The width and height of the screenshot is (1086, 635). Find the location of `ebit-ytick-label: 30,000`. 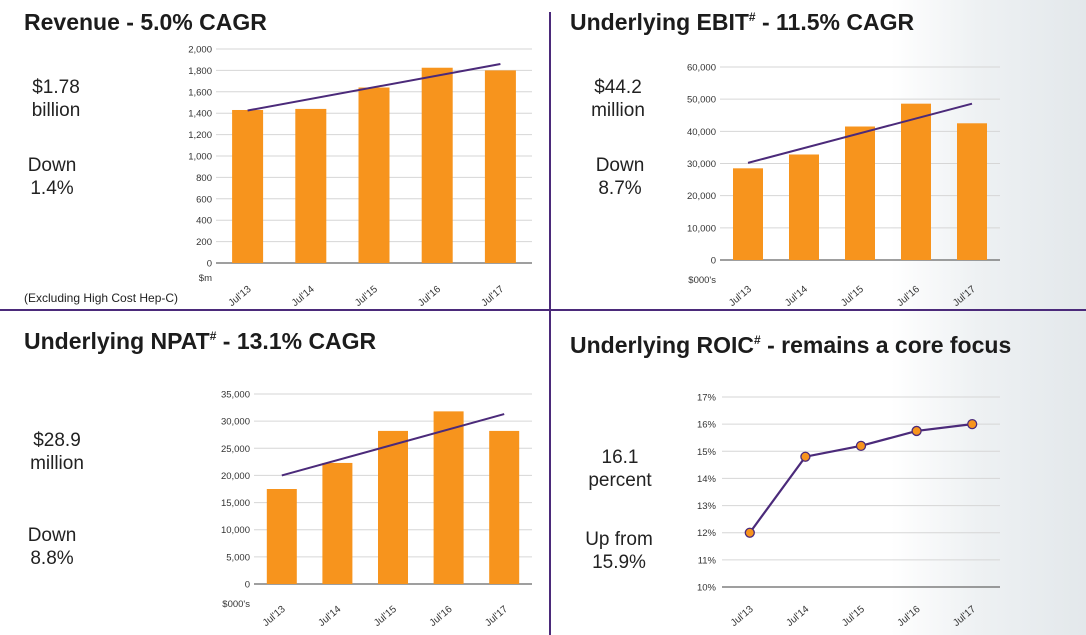

ebit-ytick-label: 30,000 is located at coordinates (701, 164).